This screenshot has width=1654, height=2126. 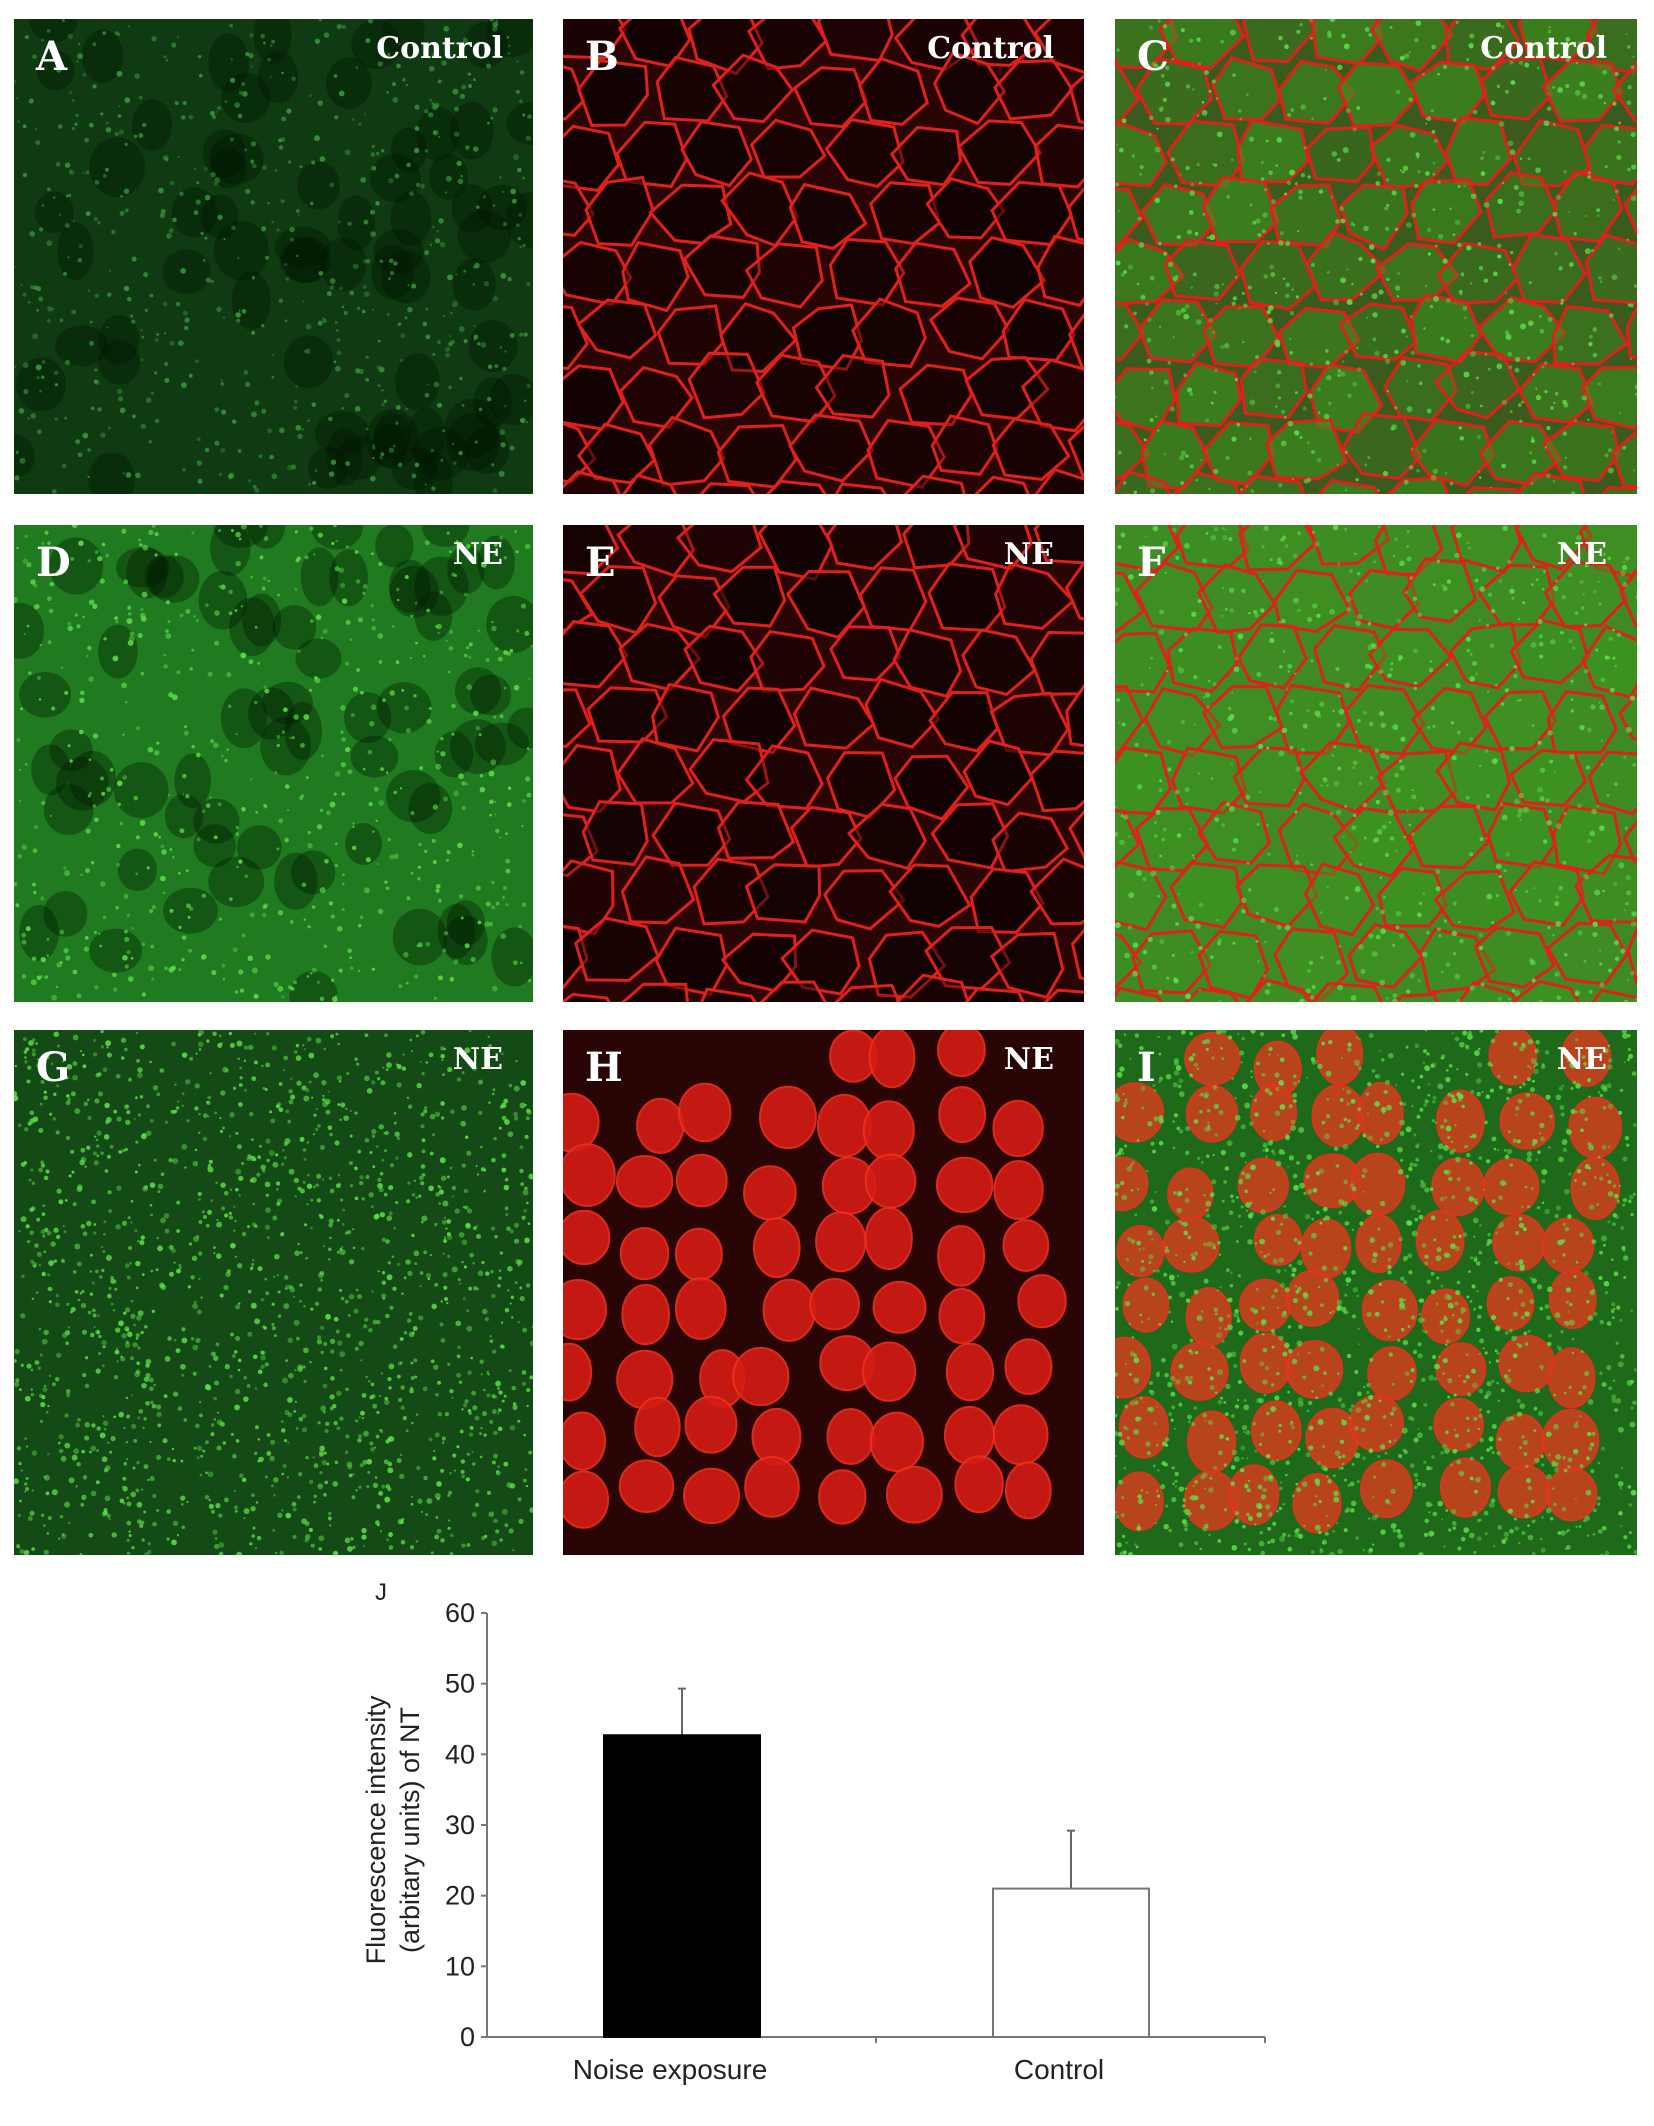 I want to click on micrograph-panel-c: C Control, so click(x=1376, y=256).